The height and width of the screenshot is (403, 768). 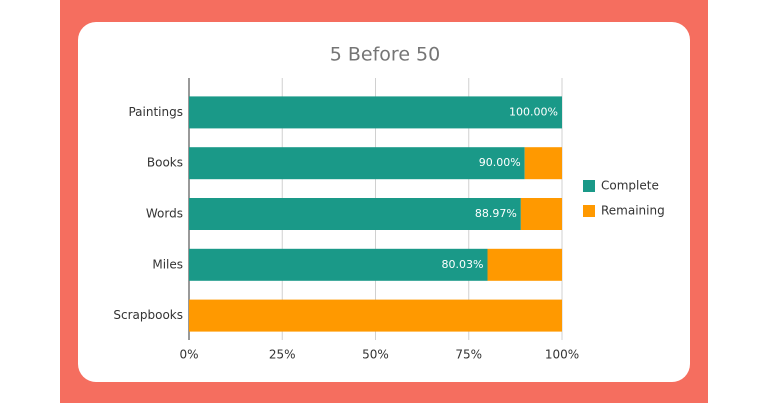 I want to click on y-tick-label: Miles, so click(x=167, y=264).